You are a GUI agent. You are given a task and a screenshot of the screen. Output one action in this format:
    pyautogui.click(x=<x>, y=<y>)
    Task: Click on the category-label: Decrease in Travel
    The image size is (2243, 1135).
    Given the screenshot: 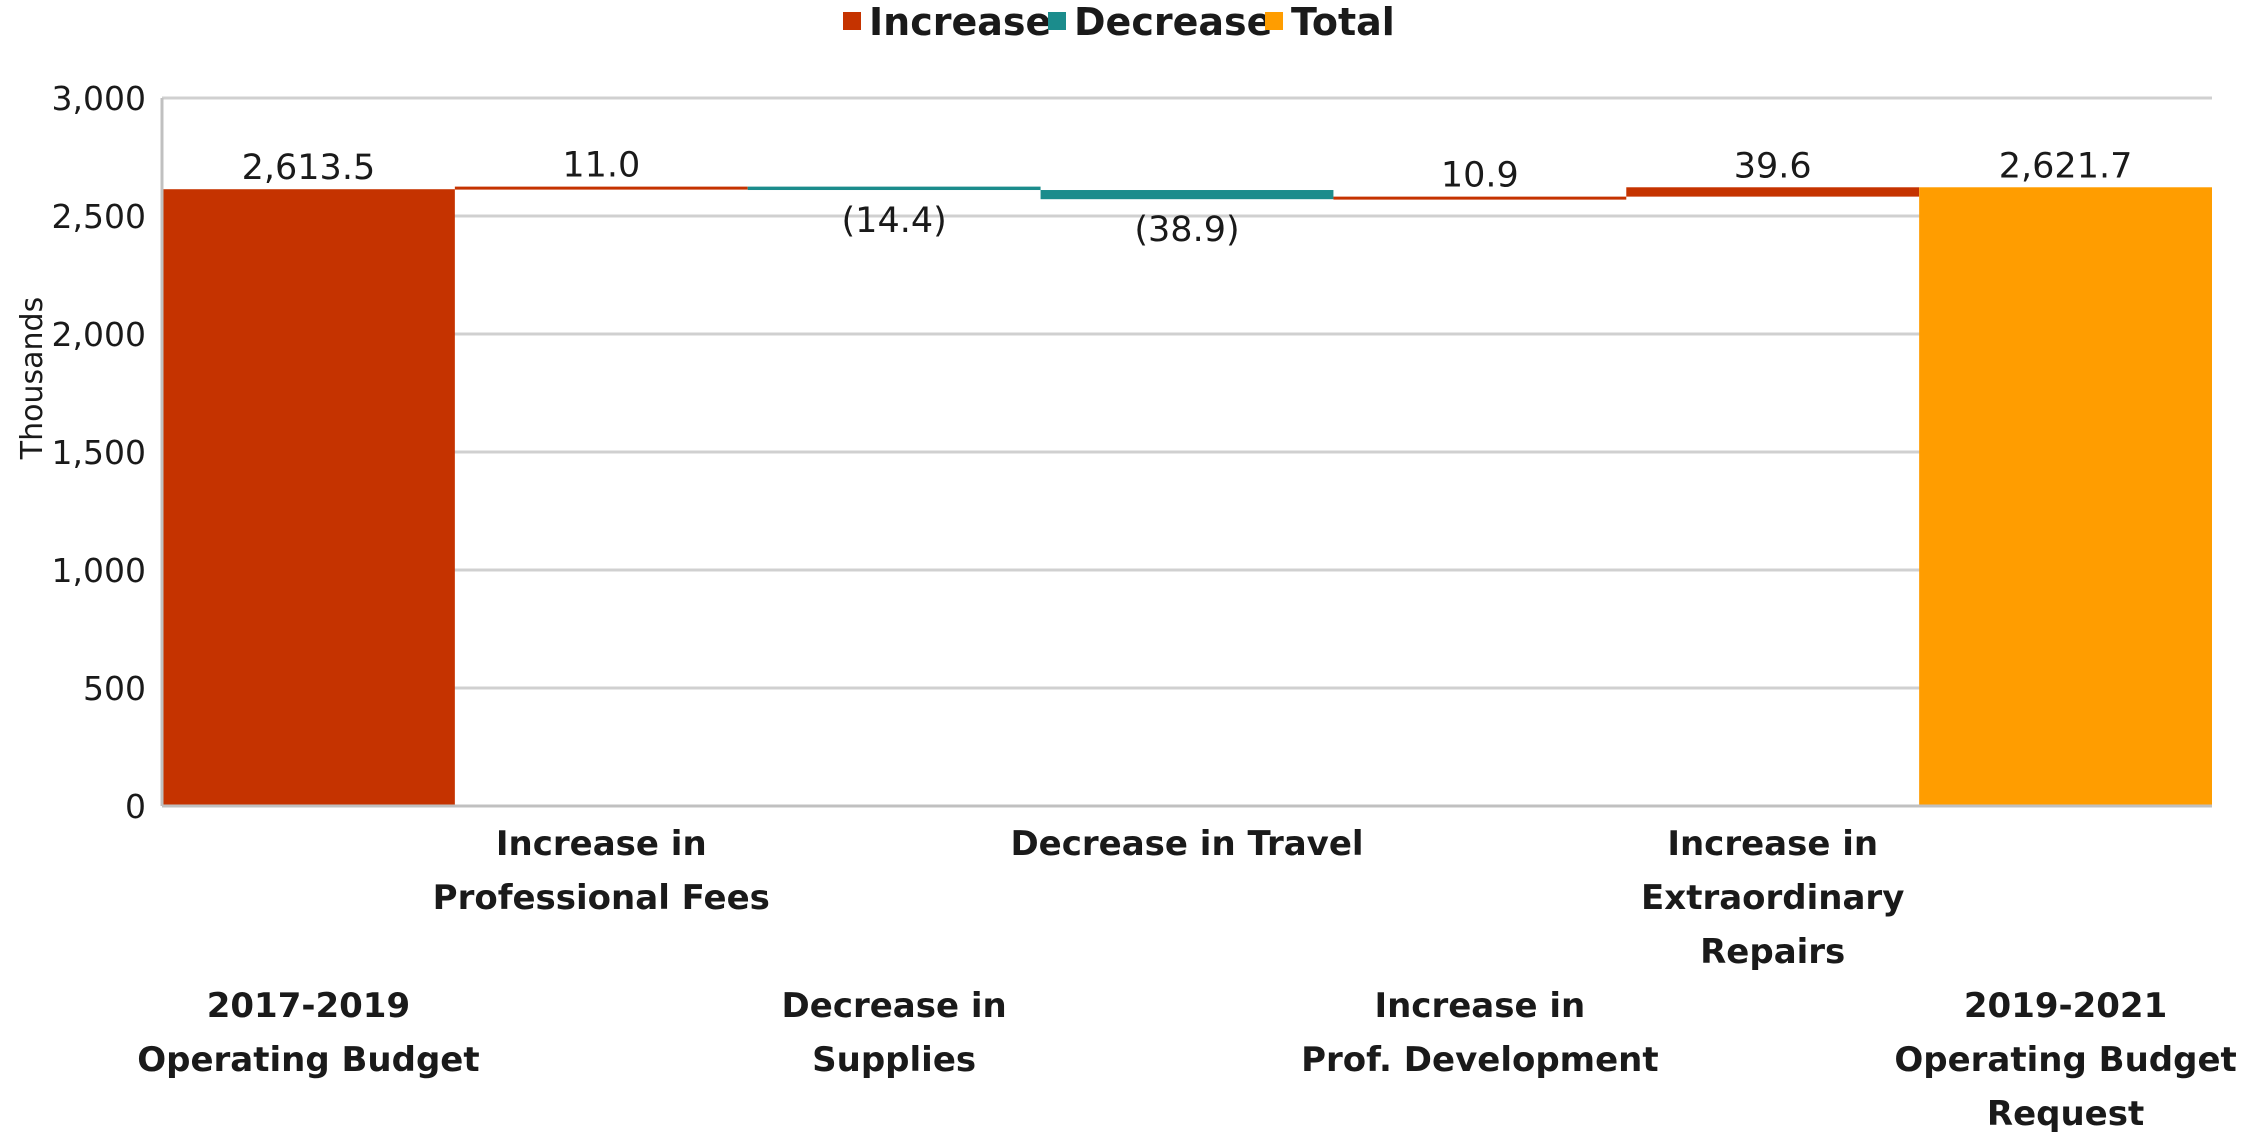 What is the action you would take?
    pyautogui.click(x=1186, y=844)
    